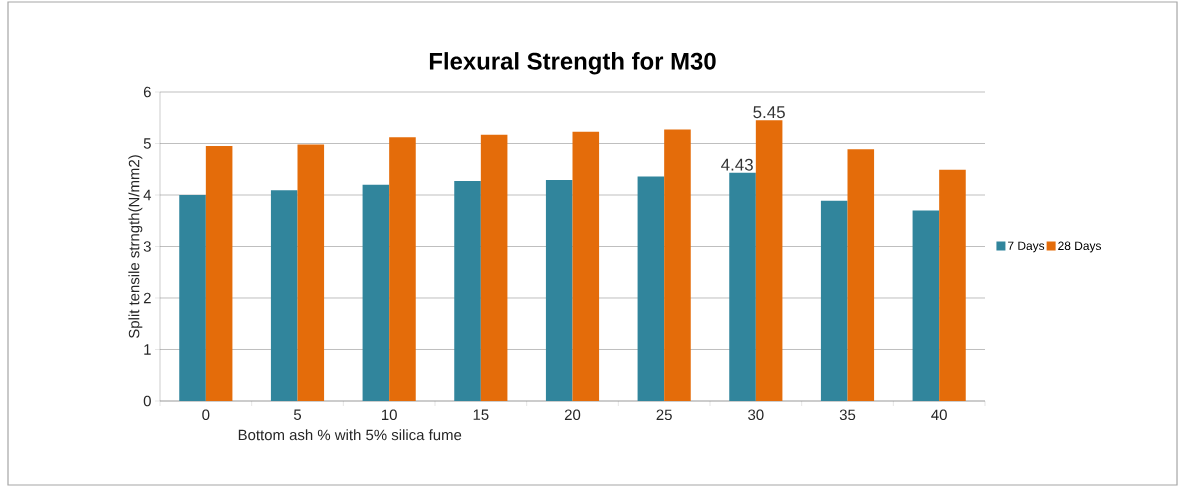 This screenshot has height=487, width=1185. Describe the element at coordinates (147, 143) in the screenshot. I see `y-tick-label: 5` at that location.